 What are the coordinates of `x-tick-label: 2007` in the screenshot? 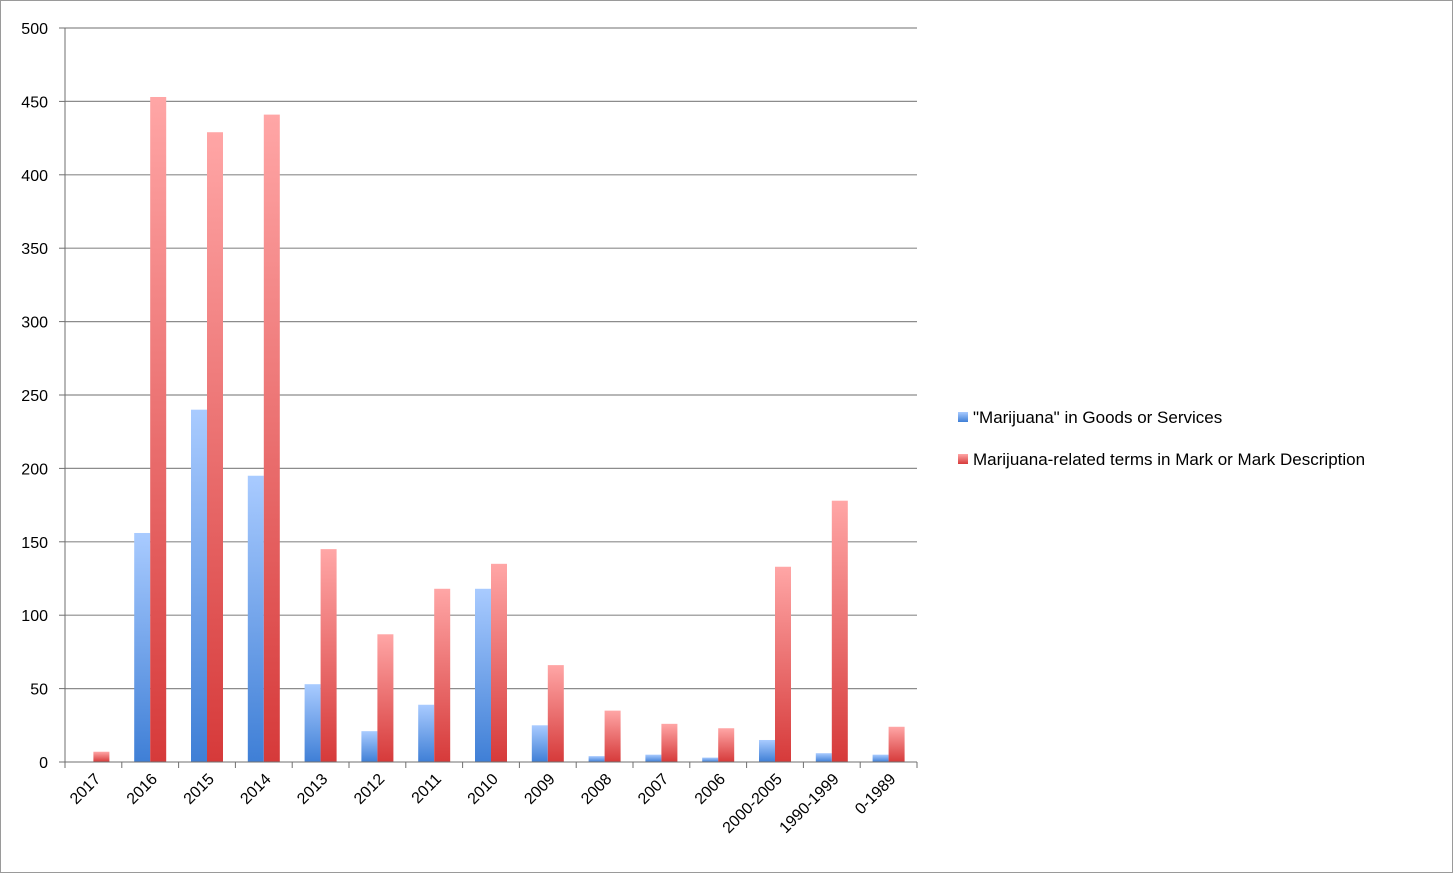 It's located at (653, 789).